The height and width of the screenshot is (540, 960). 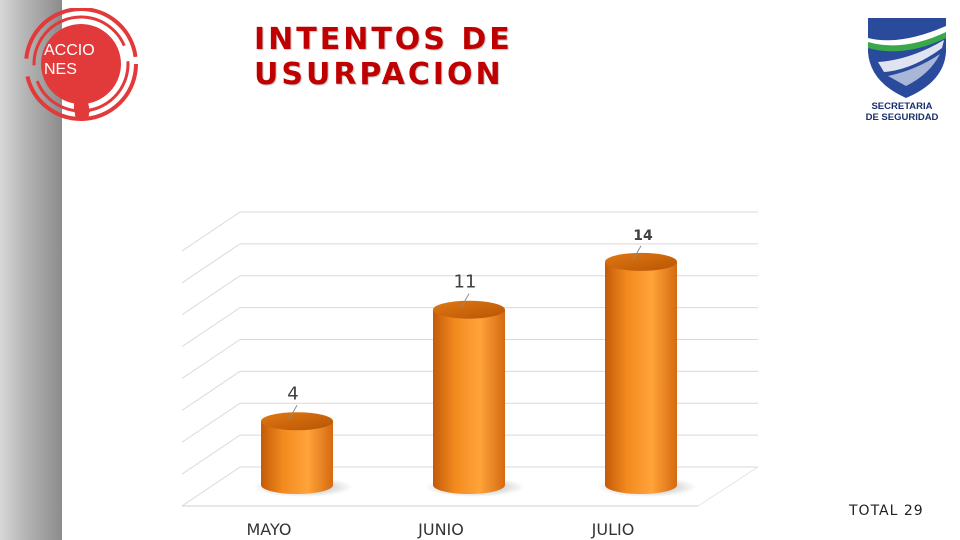 What do you see at coordinates (469, 309) in the screenshot?
I see `bar-top-junio` at bounding box center [469, 309].